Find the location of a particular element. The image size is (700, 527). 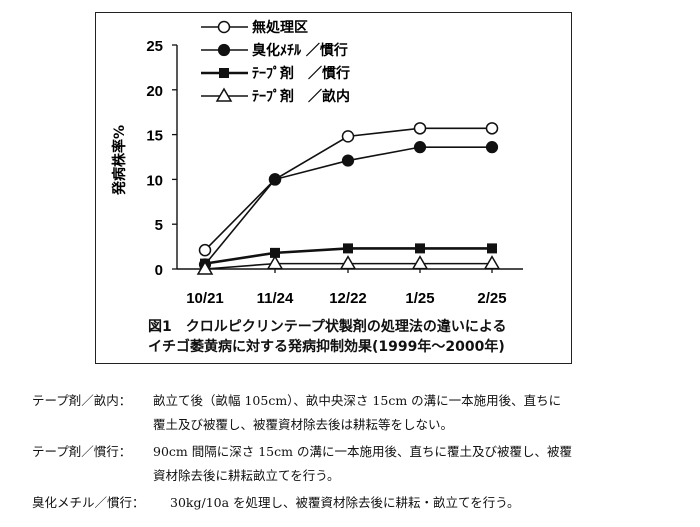

legend-item-2: 臭化ﾒﾁﾙ ／慣行 is located at coordinates (274, 50).